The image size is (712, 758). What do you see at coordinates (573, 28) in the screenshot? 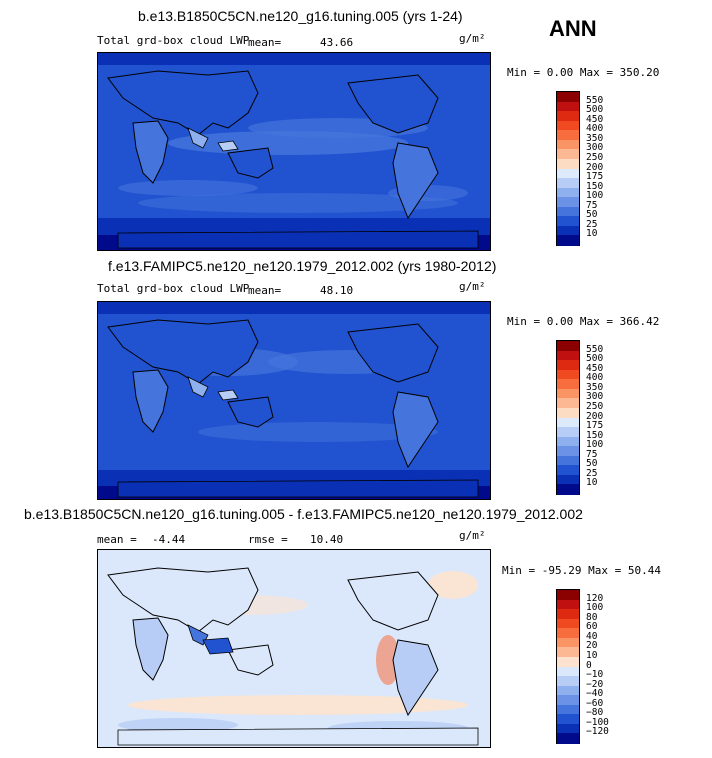
I see `season-label: ANN` at bounding box center [573, 28].